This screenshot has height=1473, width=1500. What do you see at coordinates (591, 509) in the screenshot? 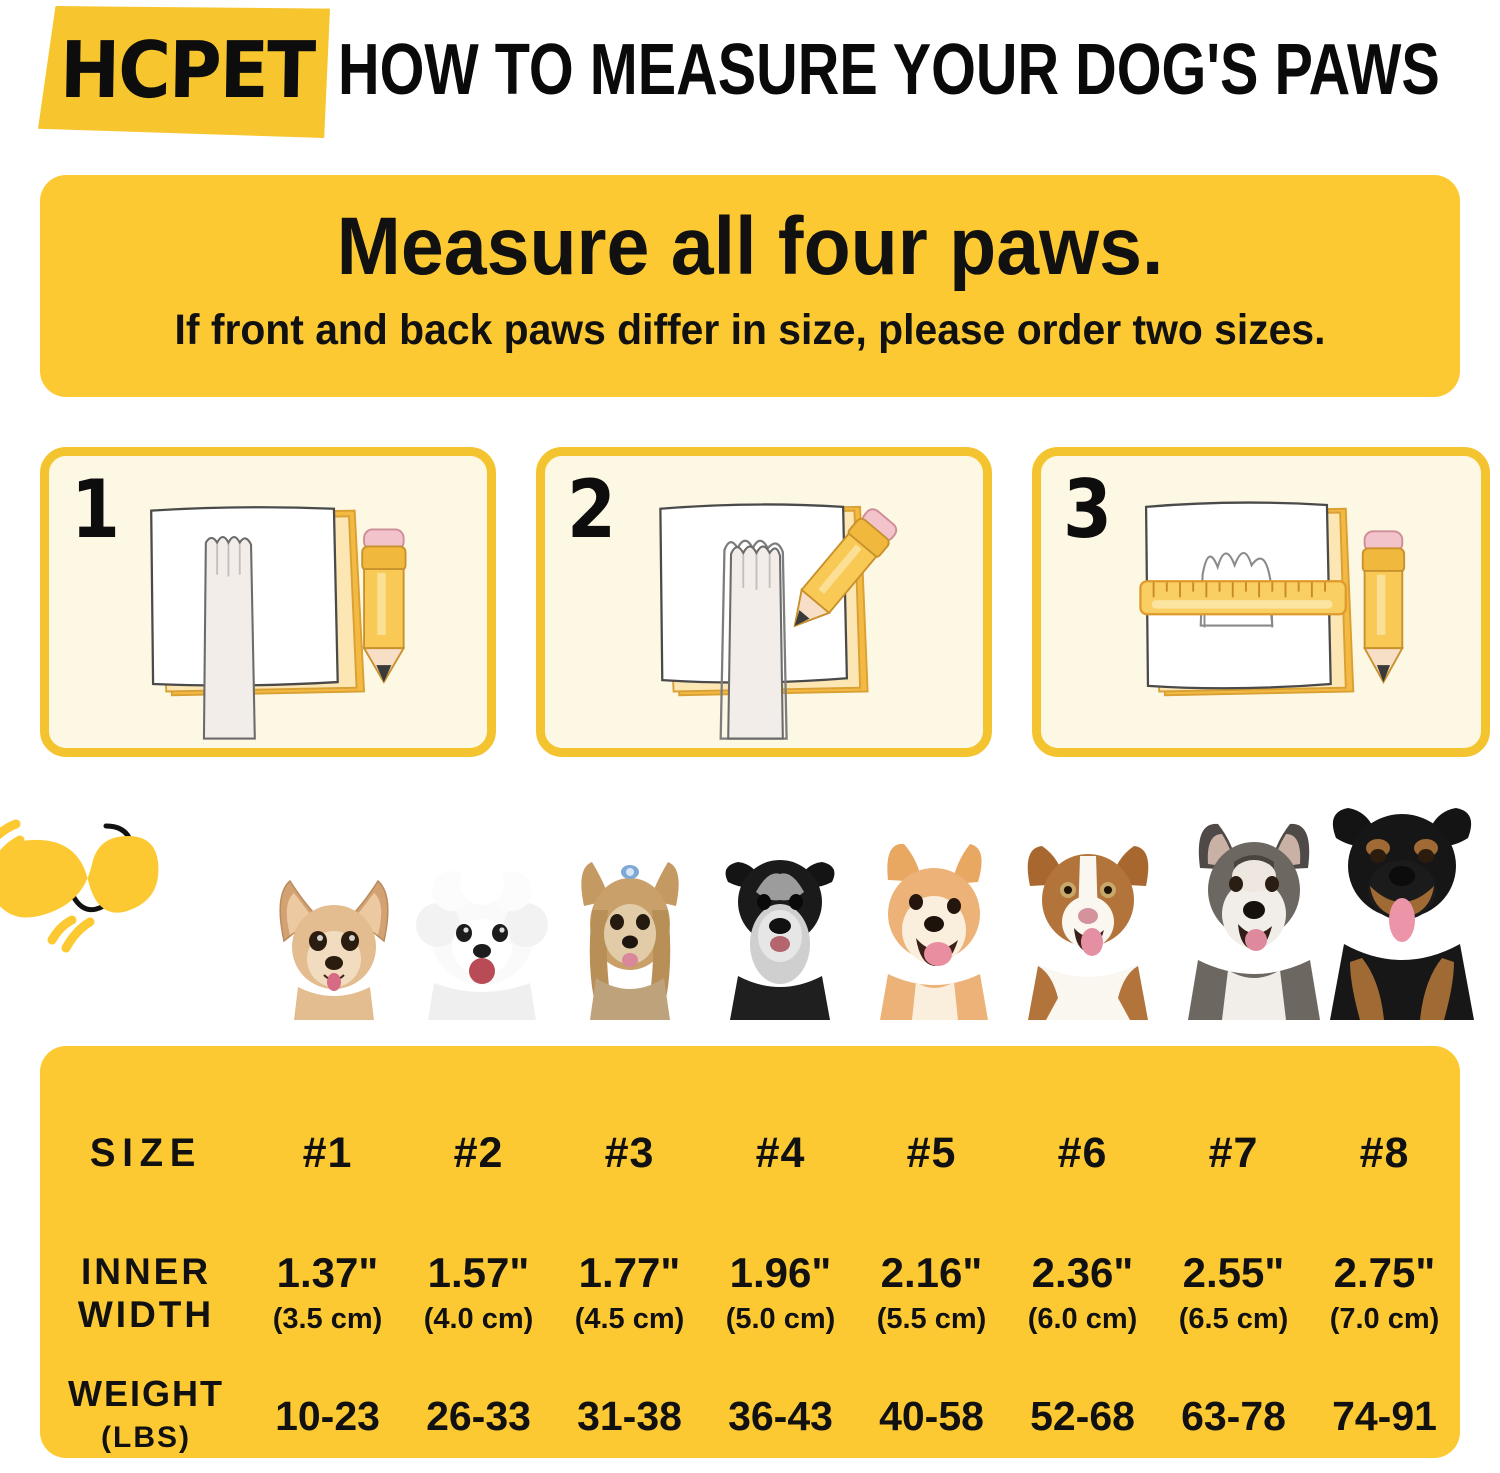
I see `step-number-2: 2` at bounding box center [591, 509].